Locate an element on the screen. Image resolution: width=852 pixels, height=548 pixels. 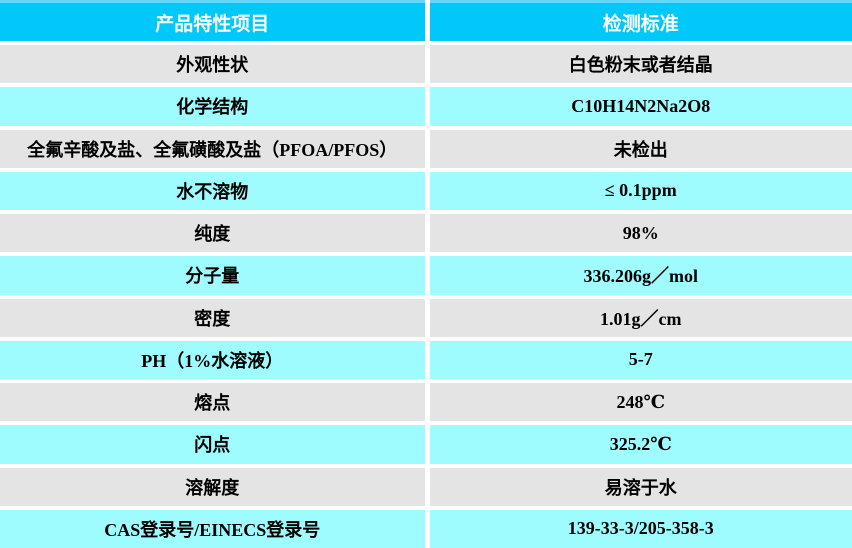
spec-label: PH（1%水溶液） is located at coordinates (215, 361).